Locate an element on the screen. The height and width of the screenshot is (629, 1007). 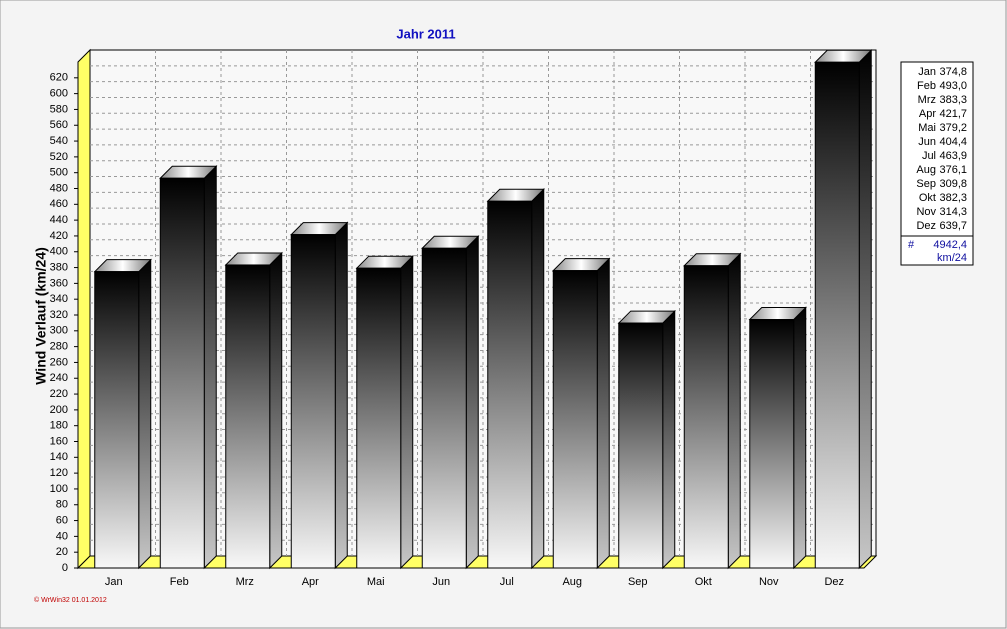
legend-value: 463,9 is located at coordinates (953, 156).